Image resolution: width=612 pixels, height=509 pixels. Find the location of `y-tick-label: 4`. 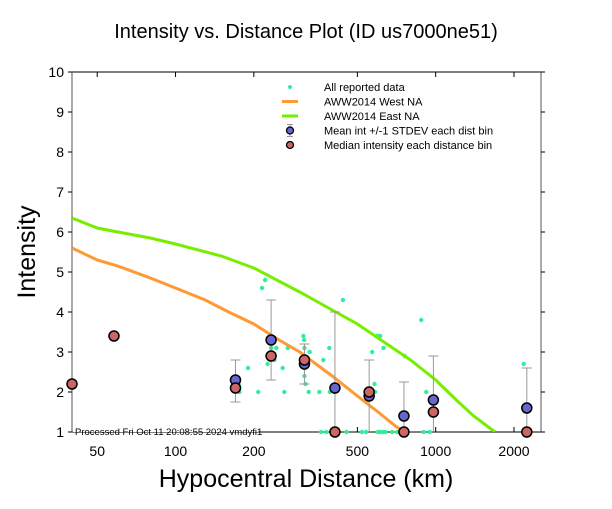

y-tick-label: 4 is located at coordinates (60, 312).